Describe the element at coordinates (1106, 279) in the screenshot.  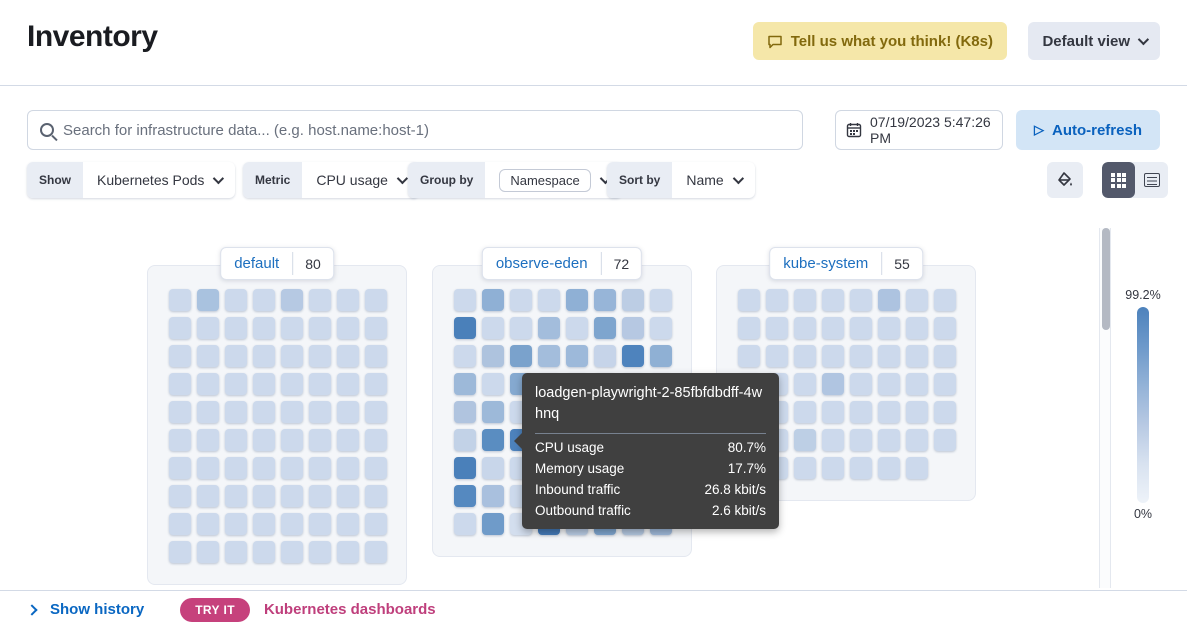
I see `scrollbar-thumb` at that location.